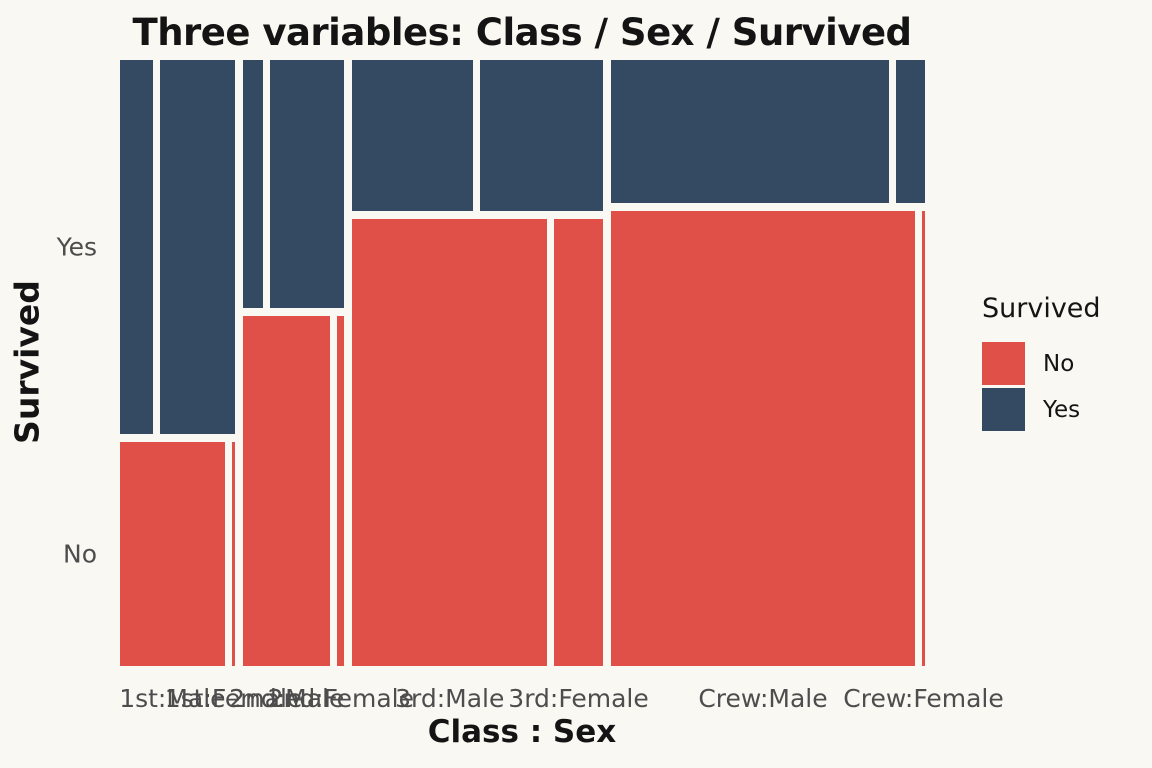 Image resolution: width=1152 pixels, height=768 pixels. Describe the element at coordinates (76, 247) in the screenshot. I see `y-tick-label-Yes: Yes` at that location.